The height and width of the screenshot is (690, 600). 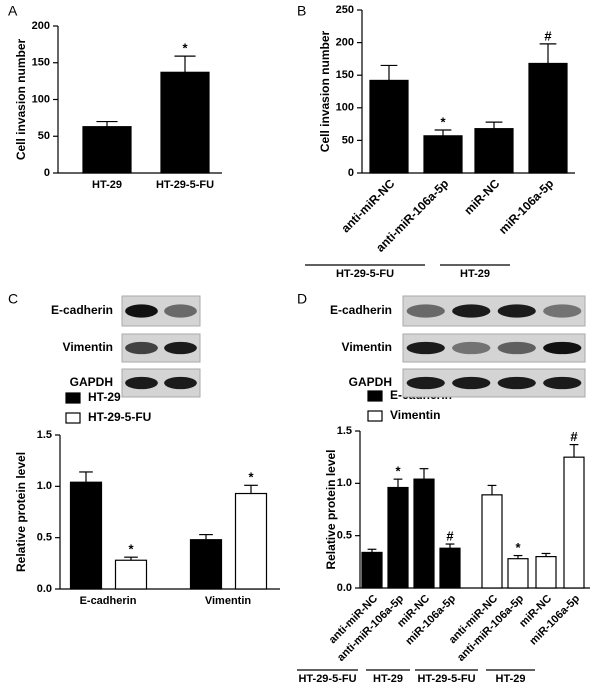 What do you see at coordinates (13, 299) in the screenshot?
I see `panel-label: C` at bounding box center [13, 299].